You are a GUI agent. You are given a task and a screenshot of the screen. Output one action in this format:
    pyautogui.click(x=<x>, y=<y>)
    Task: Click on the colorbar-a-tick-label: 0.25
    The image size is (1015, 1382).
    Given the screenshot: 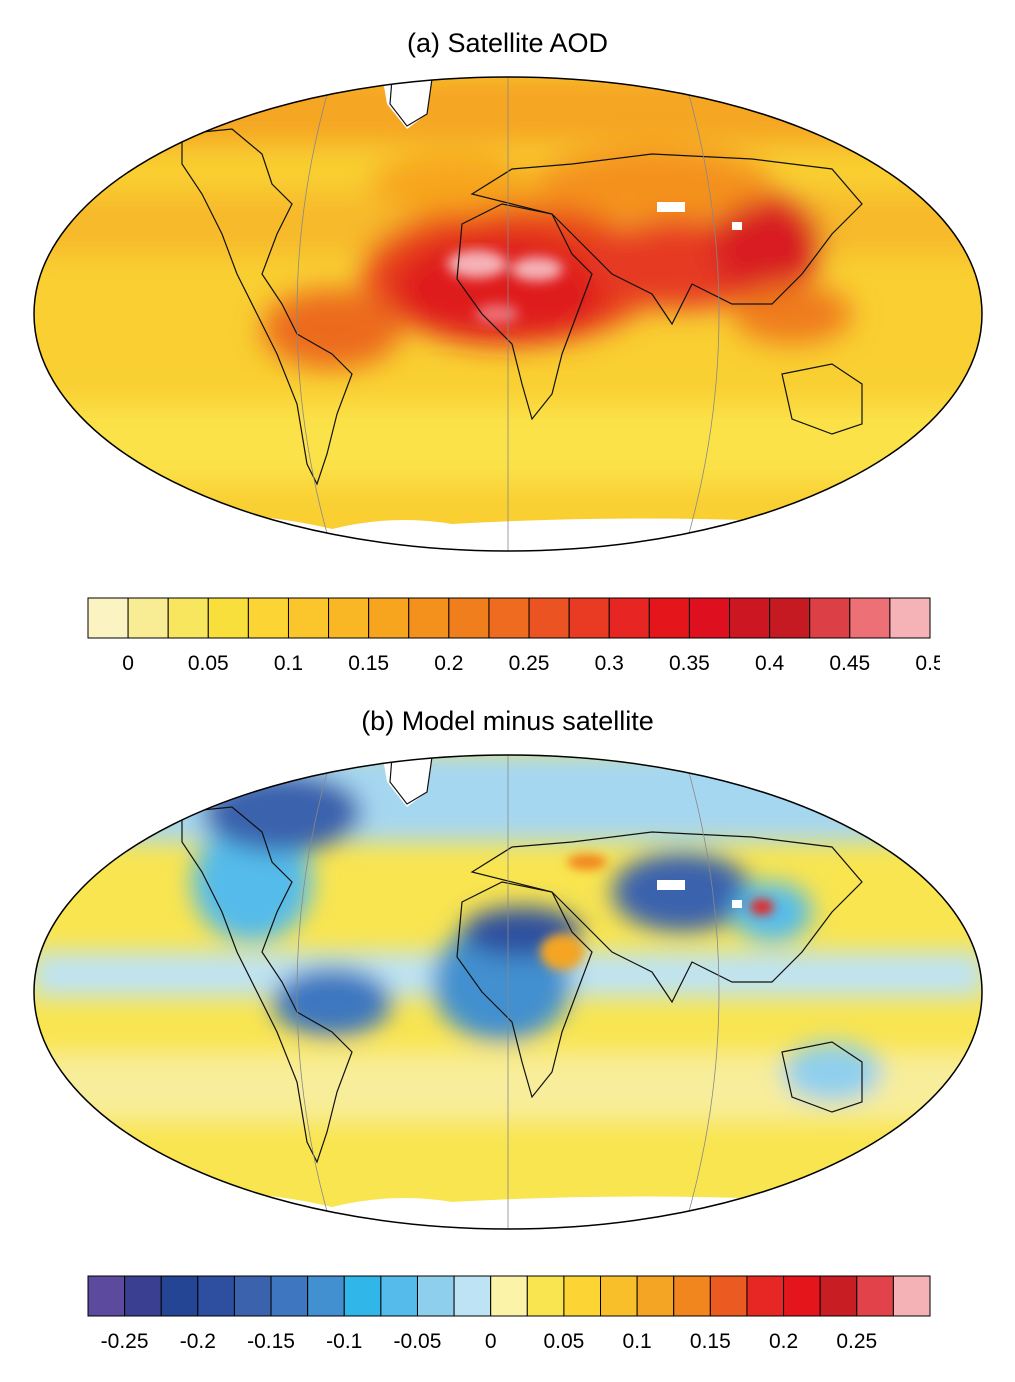 What is the action you would take?
    pyautogui.click(x=529, y=663)
    